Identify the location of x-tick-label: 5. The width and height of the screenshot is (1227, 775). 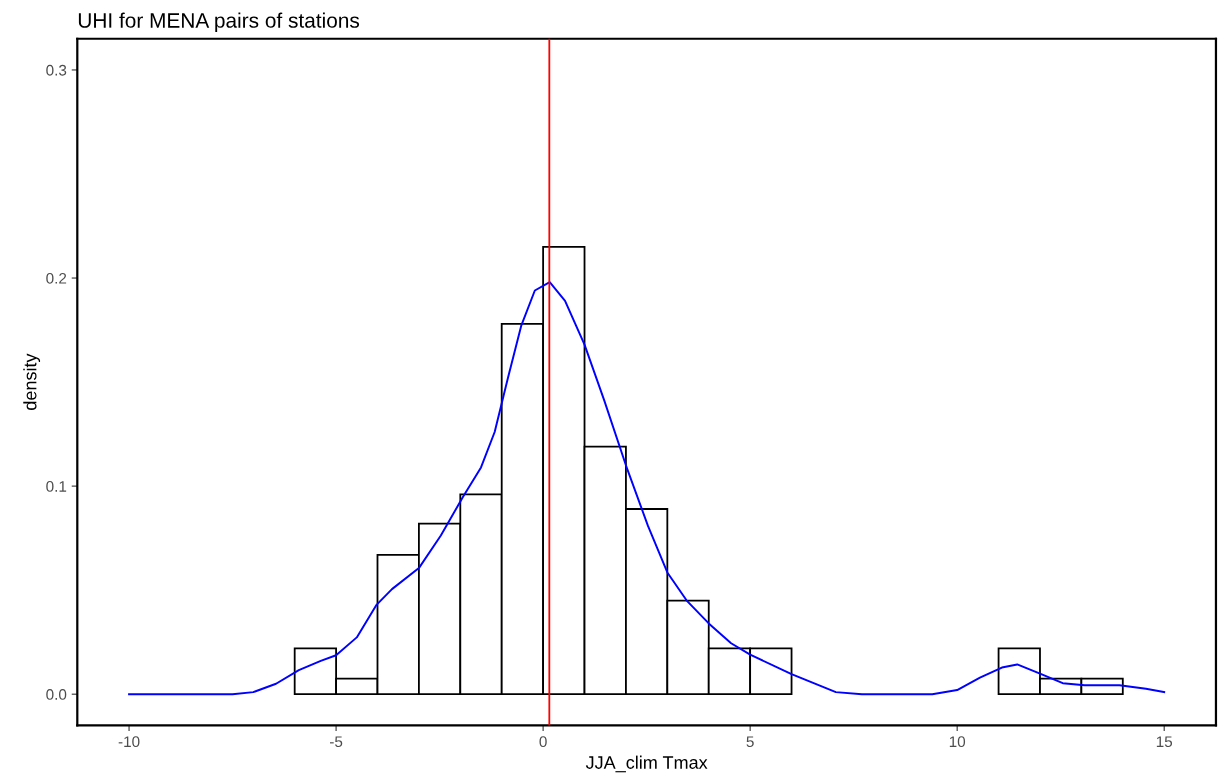
(750, 742).